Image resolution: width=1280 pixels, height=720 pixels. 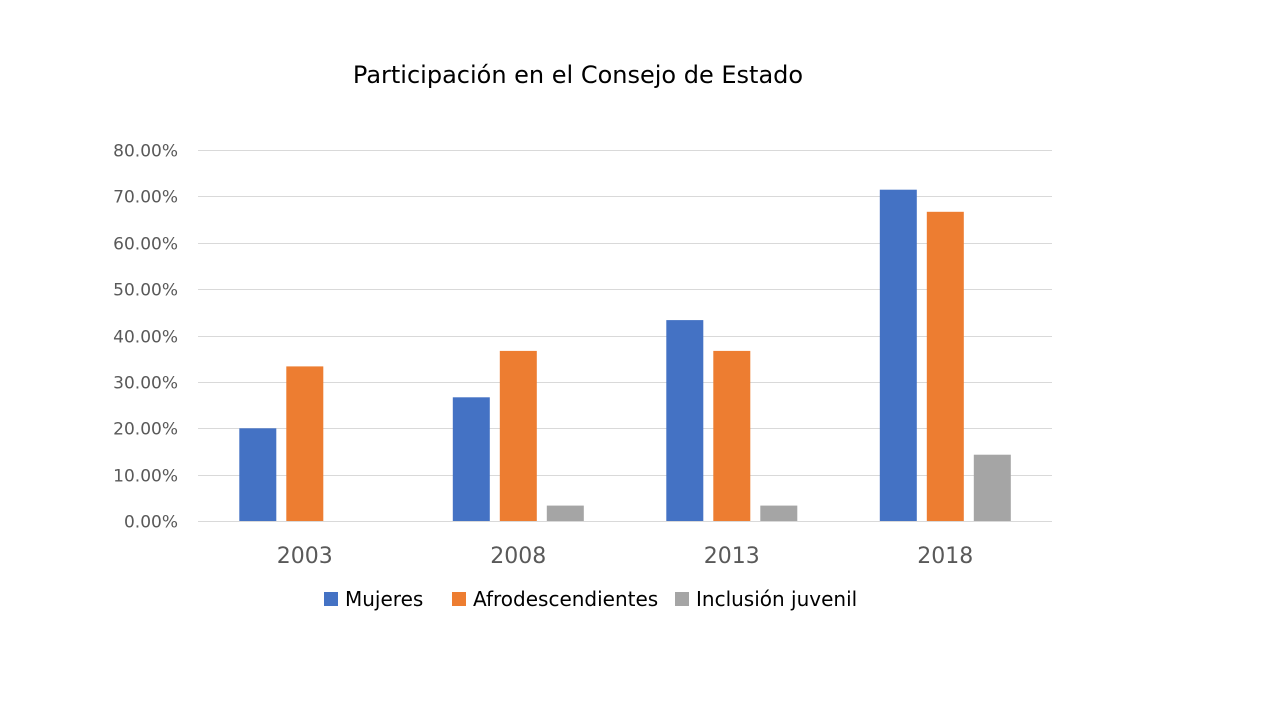 I want to click on bar-mujeres-2003, so click(x=258, y=475).